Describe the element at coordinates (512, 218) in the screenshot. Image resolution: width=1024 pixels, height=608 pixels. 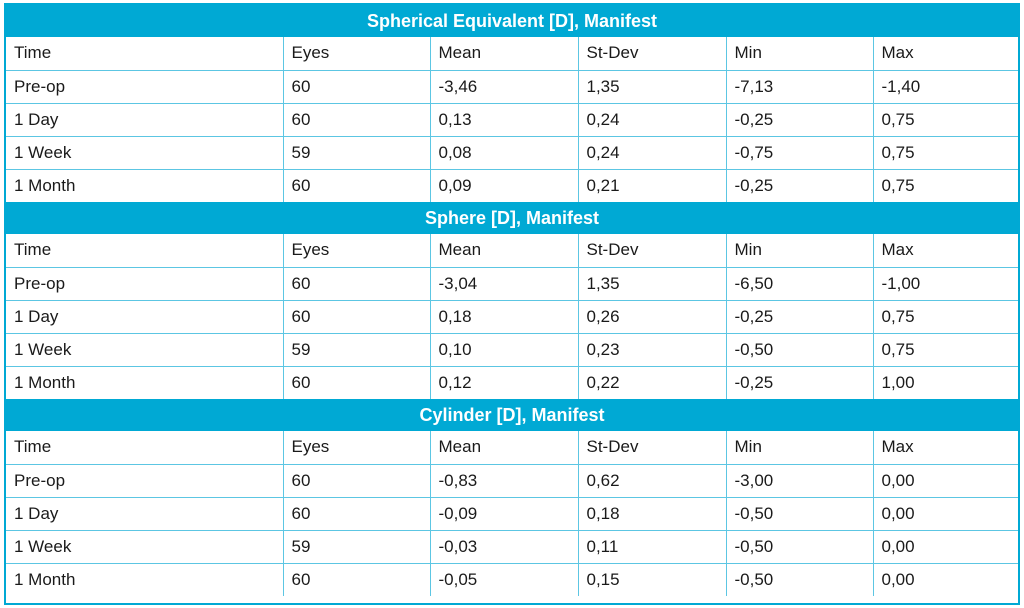
I see `section-title: Sphere [D], Manifest` at that location.